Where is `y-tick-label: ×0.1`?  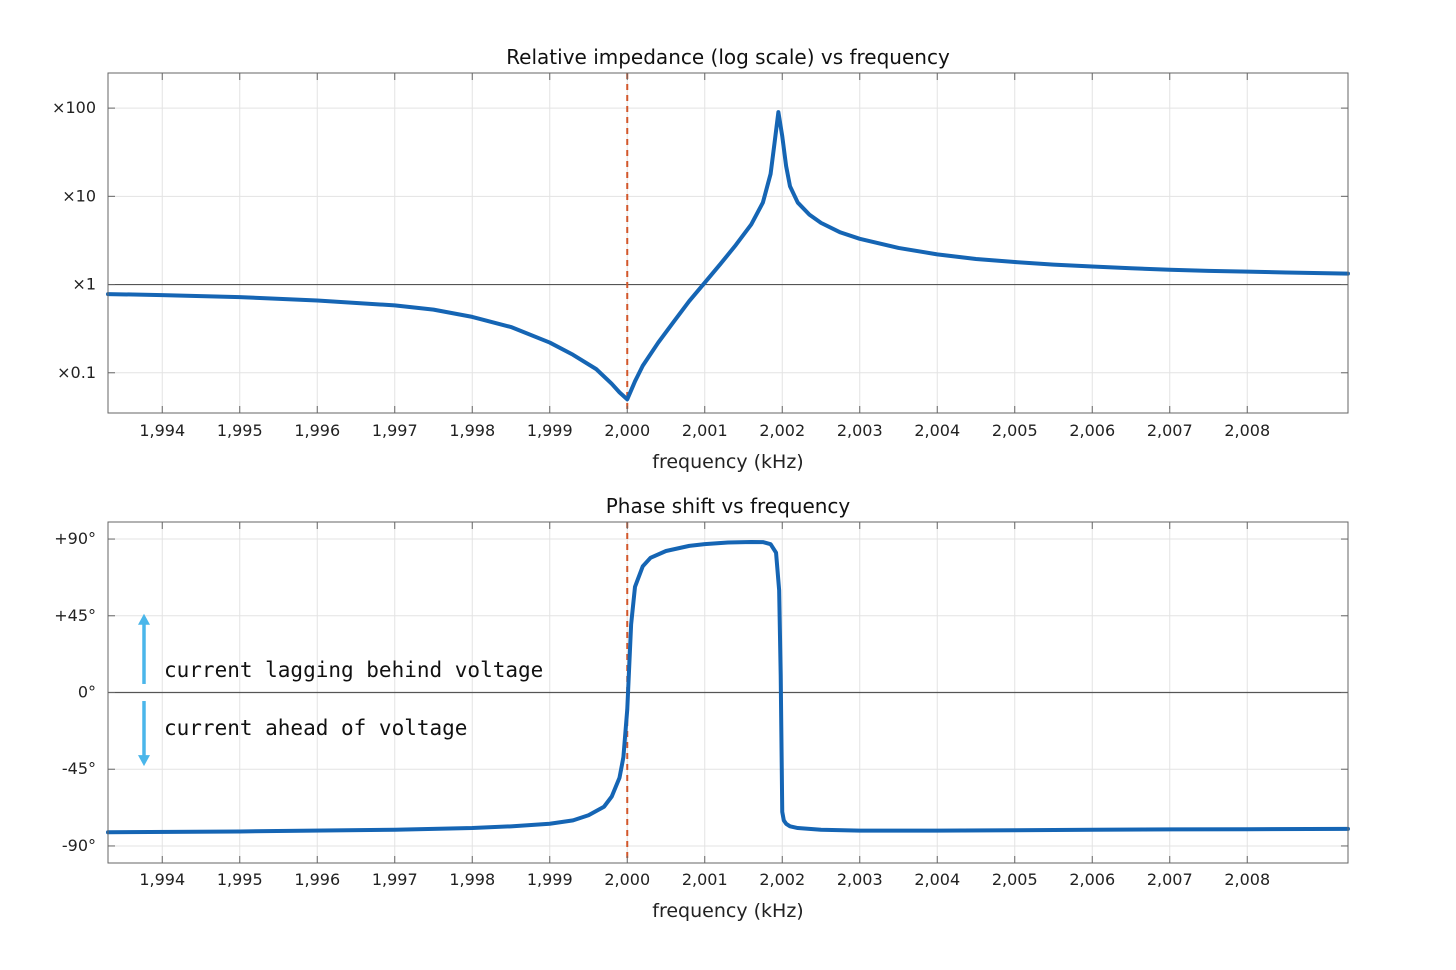 y-tick-label: ×0.1 is located at coordinates (76, 372).